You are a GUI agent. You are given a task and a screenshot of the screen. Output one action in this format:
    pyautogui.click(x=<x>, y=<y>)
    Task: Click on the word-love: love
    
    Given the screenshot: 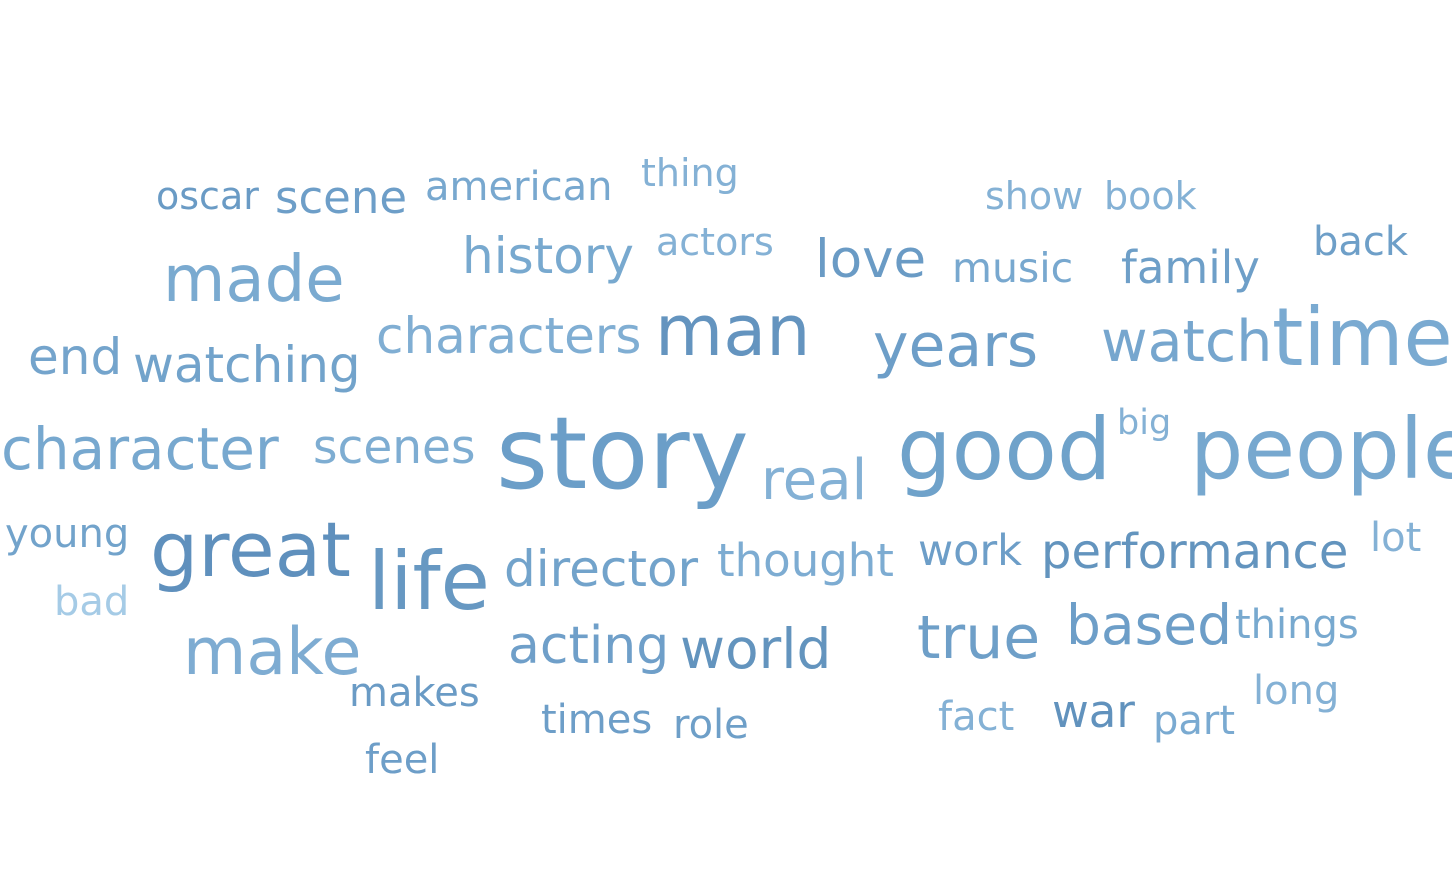 What is the action you would take?
    pyautogui.click(x=871, y=259)
    